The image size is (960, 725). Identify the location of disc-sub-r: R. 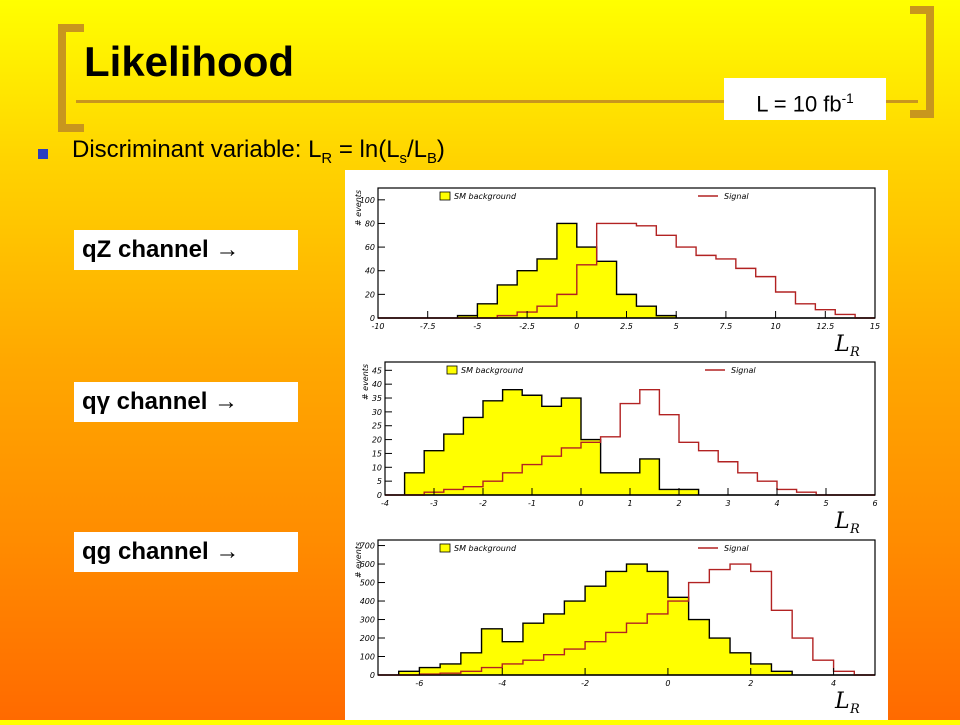
(327, 158).